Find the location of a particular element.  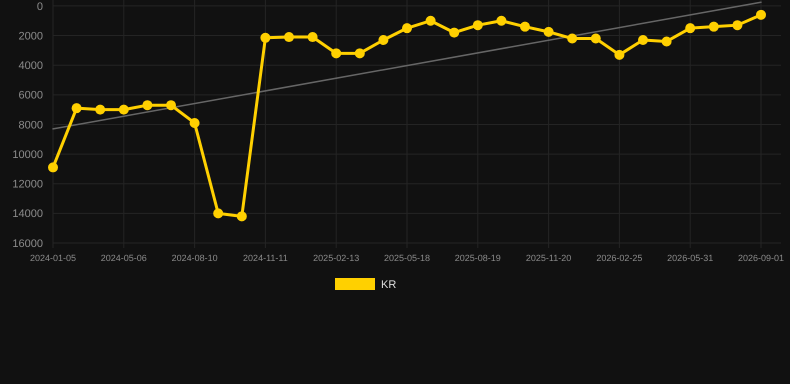

x-tick-label: 2025-08-19 is located at coordinates (477, 258).